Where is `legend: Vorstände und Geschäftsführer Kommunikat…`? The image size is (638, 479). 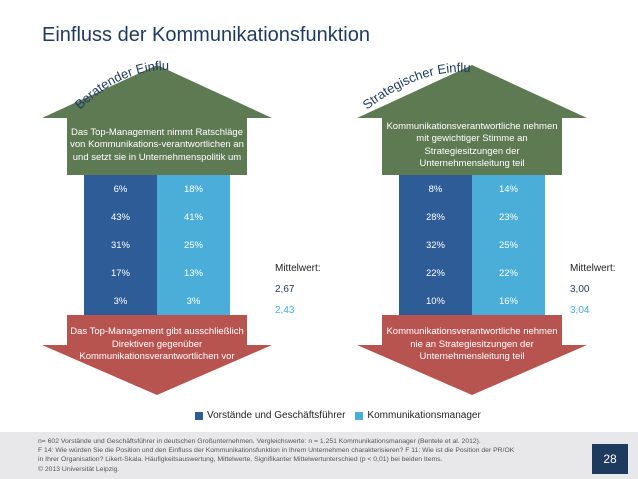
legend: Vorstände und Geschäftsführer Kommunikat… is located at coordinates (343, 415).